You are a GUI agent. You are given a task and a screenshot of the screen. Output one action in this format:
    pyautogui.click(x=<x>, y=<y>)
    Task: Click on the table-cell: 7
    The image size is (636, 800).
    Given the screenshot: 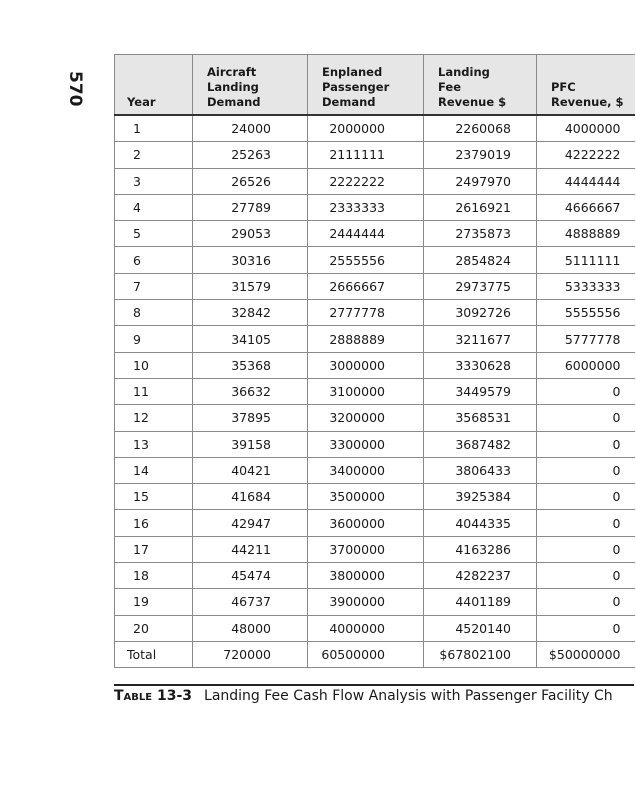 What is the action you would take?
    pyautogui.click(x=153, y=286)
    